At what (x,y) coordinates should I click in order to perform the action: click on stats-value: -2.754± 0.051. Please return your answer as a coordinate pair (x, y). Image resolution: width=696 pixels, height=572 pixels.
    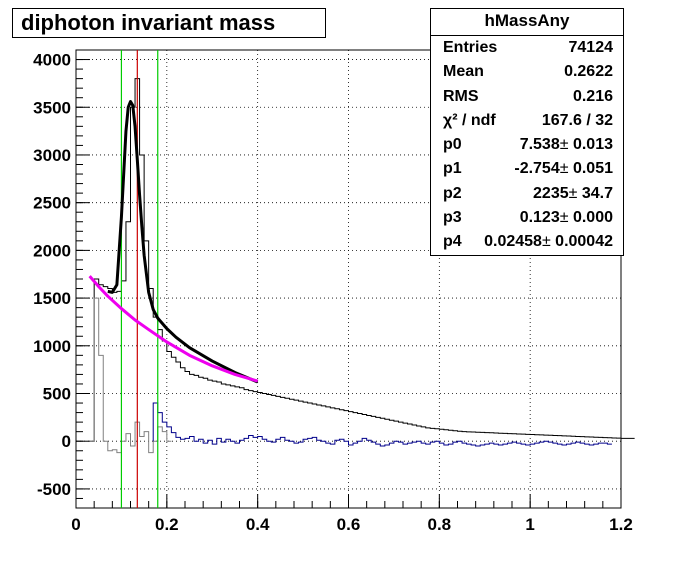
    Looking at the image, I should click on (563, 169).